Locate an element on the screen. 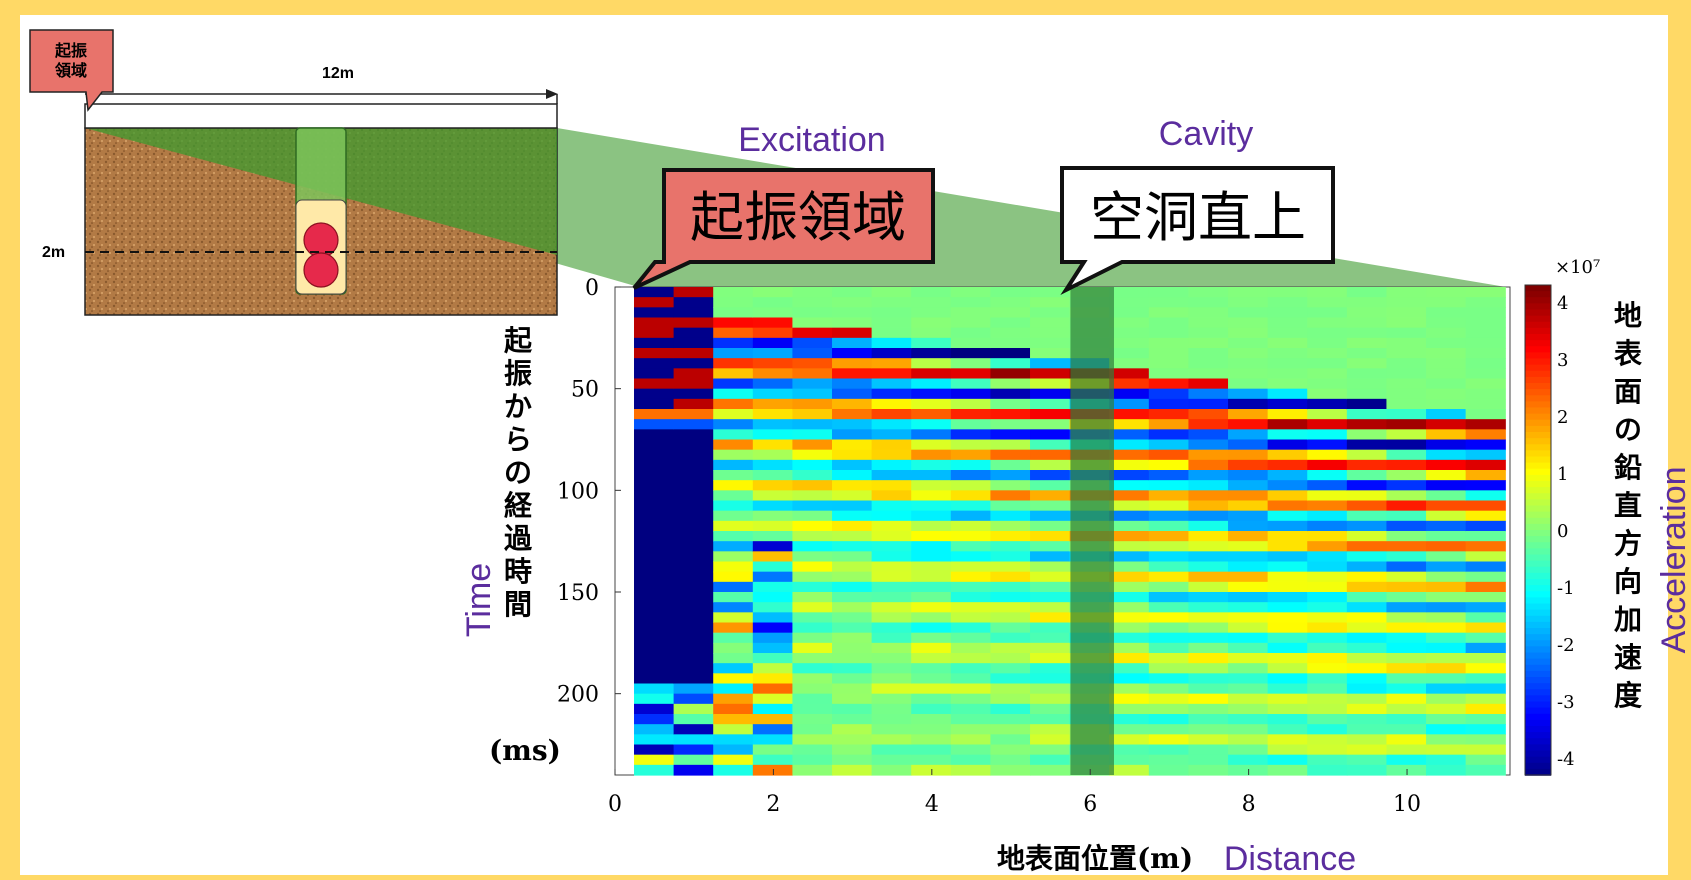 The width and height of the screenshot is (1691, 880). length-bar is located at coordinates (321, 116).